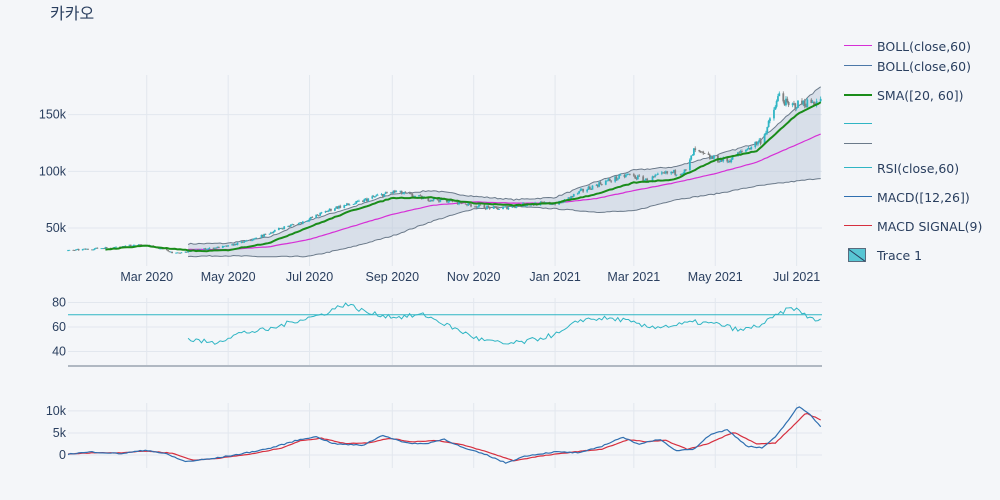 The width and height of the screenshot is (1000, 500). I want to click on legend-item-boll-mid: BOLL(close,60), so click(921, 46).